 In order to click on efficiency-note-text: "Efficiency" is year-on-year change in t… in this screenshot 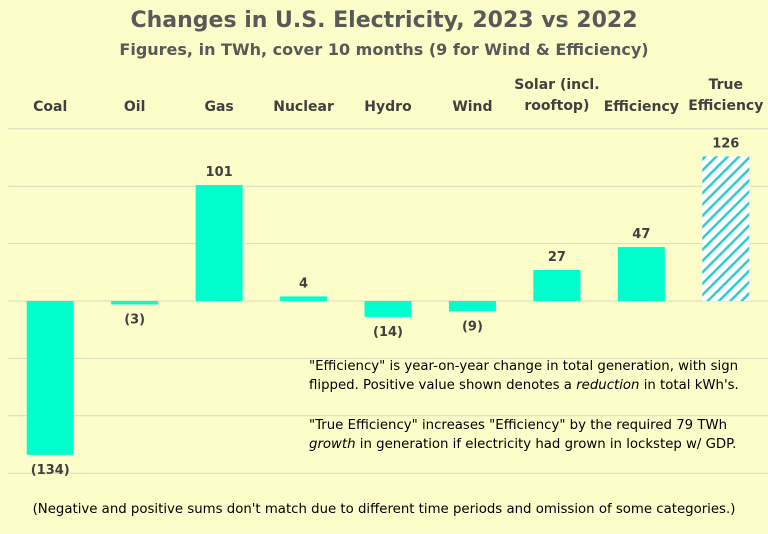, I will do `click(524, 376)`.